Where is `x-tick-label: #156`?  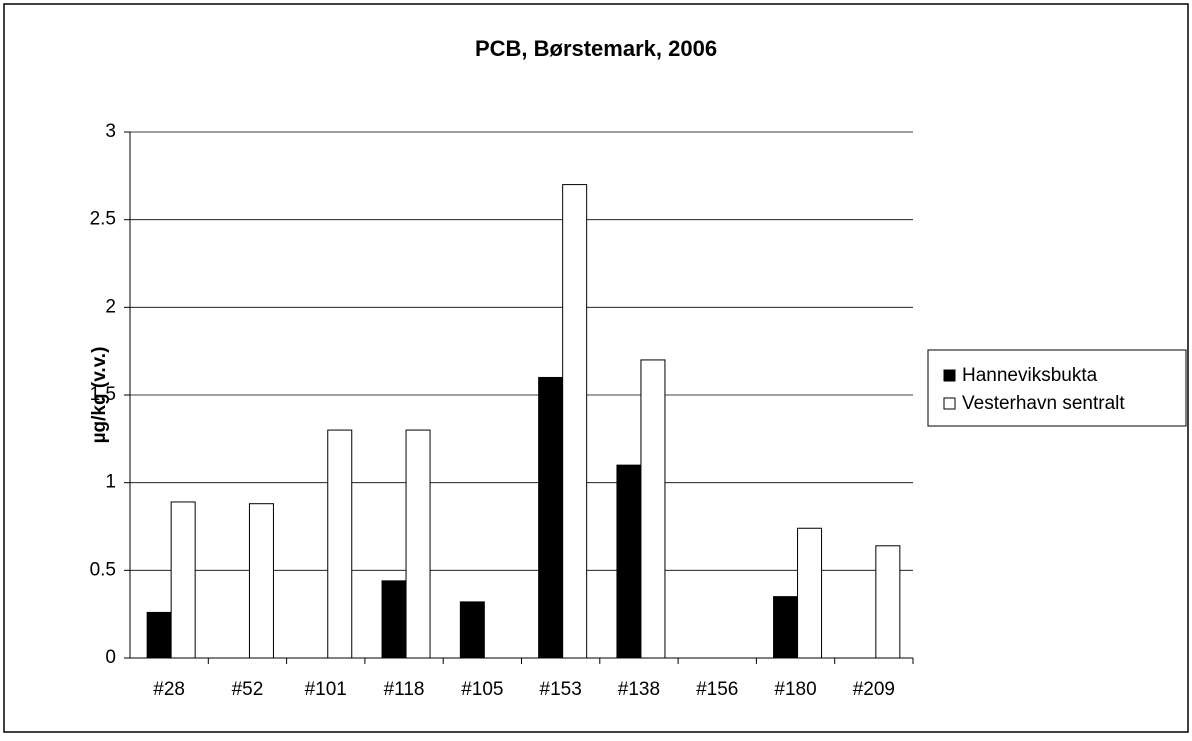
x-tick-label: #156 is located at coordinates (717, 689).